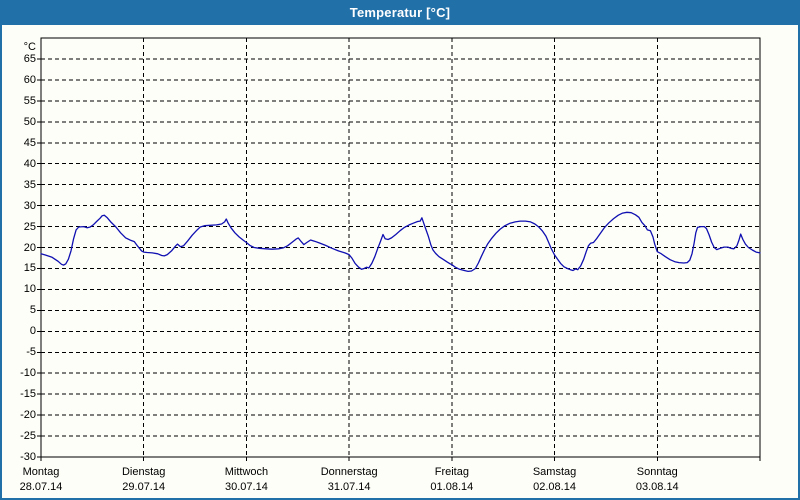 The height and width of the screenshot is (500, 800). What do you see at coordinates (41, 487) in the screenshot?
I see `x-axis-date-label: 28.07.14` at bounding box center [41, 487].